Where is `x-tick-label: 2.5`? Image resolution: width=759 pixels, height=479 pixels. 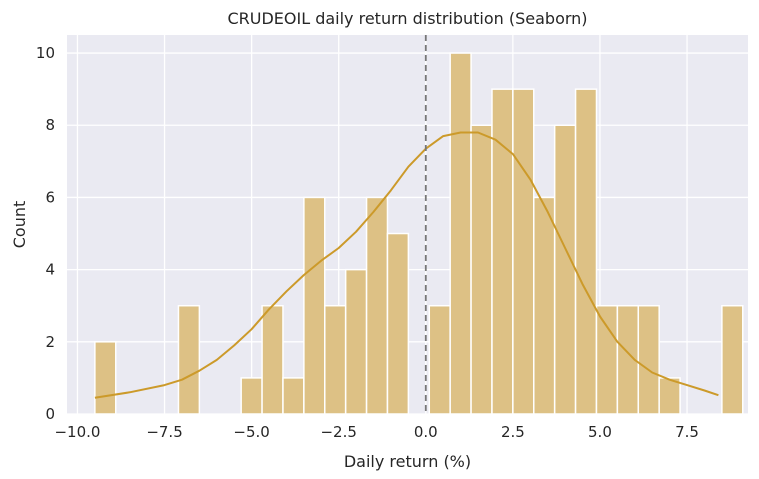 x-tick-label: 2.5 is located at coordinates (513, 432).